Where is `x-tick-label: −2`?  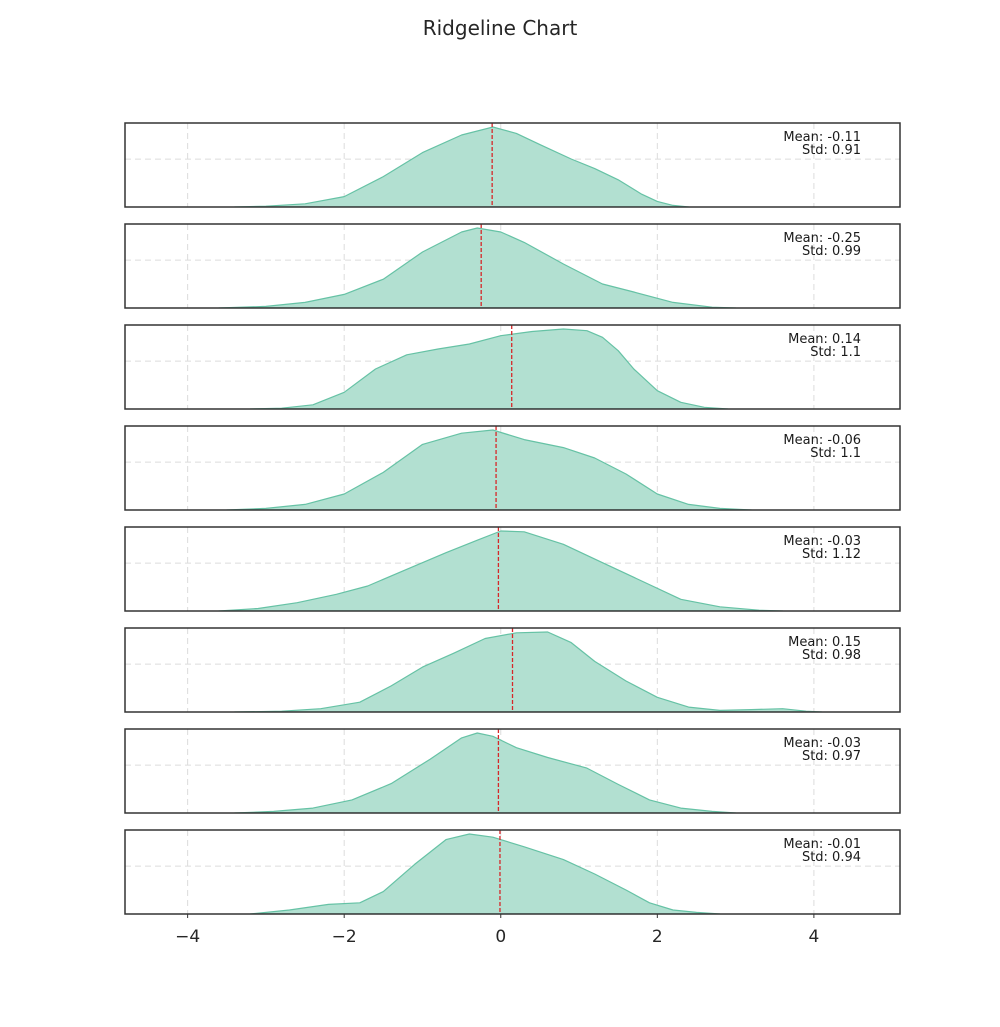
x-tick-label: −2 is located at coordinates (344, 937).